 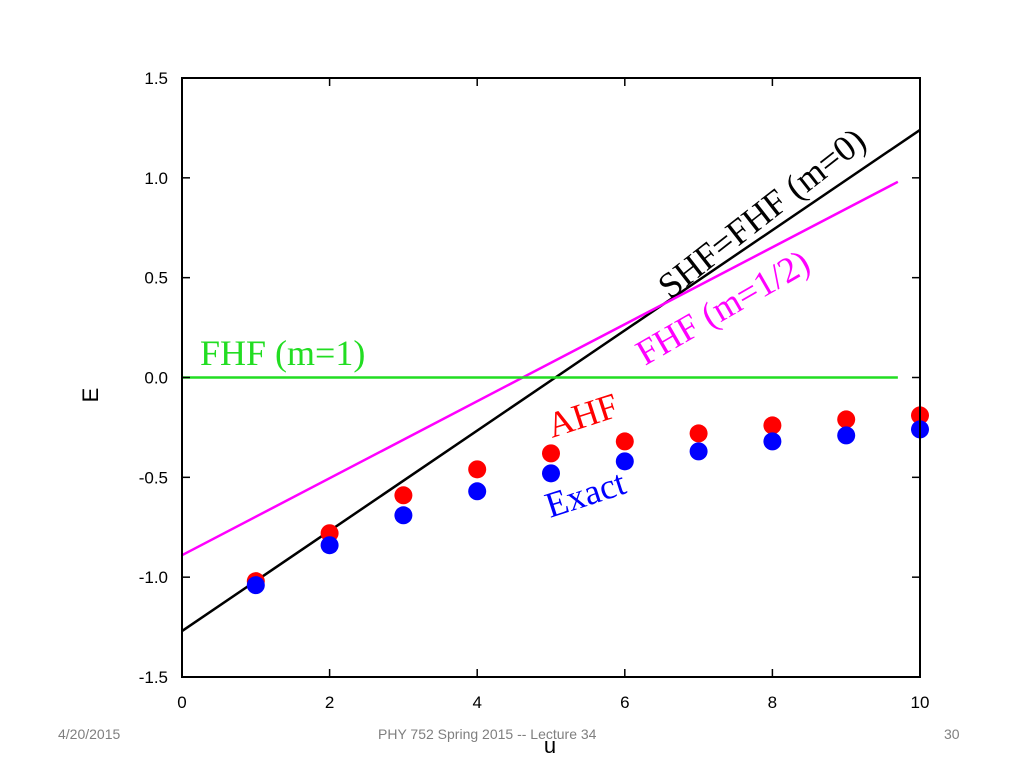 What do you see at coordinates (487, 734) in the screenshot?
I see `footer-title: PHY 752 Spring 2015 -- Lecture 34` at bounding box center [487, 734].